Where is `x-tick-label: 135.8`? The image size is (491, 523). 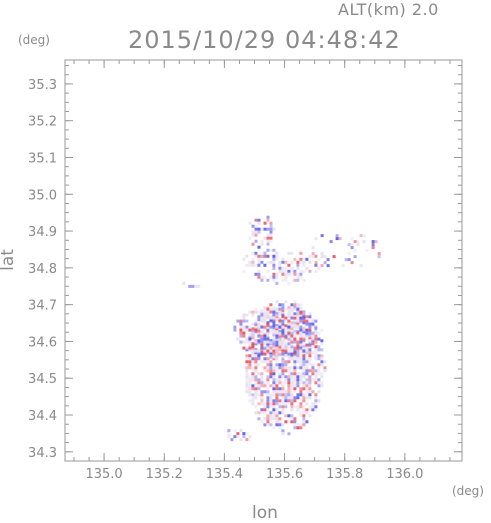
x-tick-label: 135.8 is located at coordinates (344, 474).